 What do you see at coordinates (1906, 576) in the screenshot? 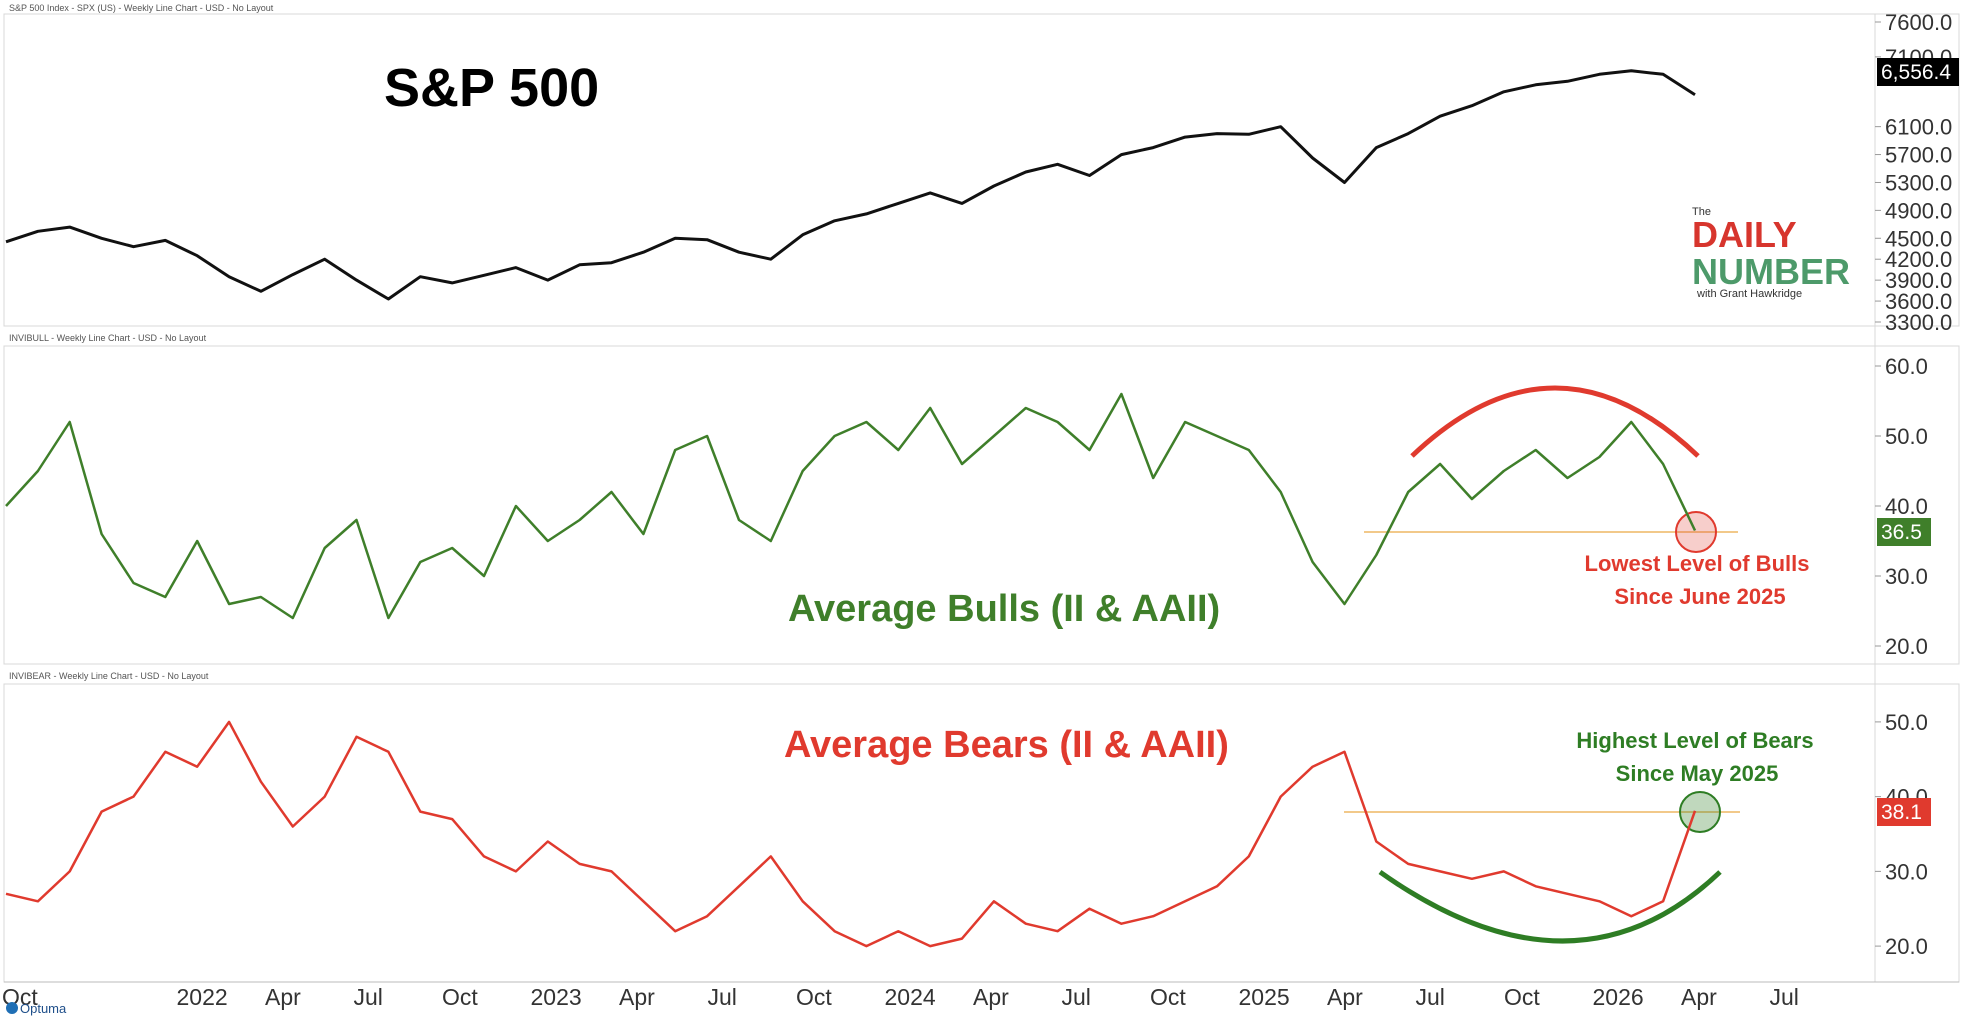
I see `bulls-y-tick-label: 30.0` at bounding box center [1906, 576].